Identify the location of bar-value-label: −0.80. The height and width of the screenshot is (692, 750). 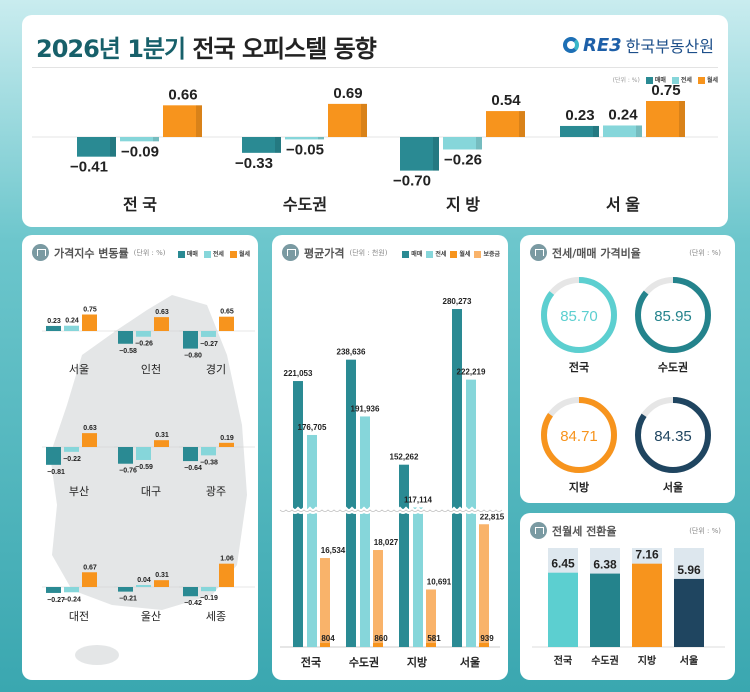
(193, 356).